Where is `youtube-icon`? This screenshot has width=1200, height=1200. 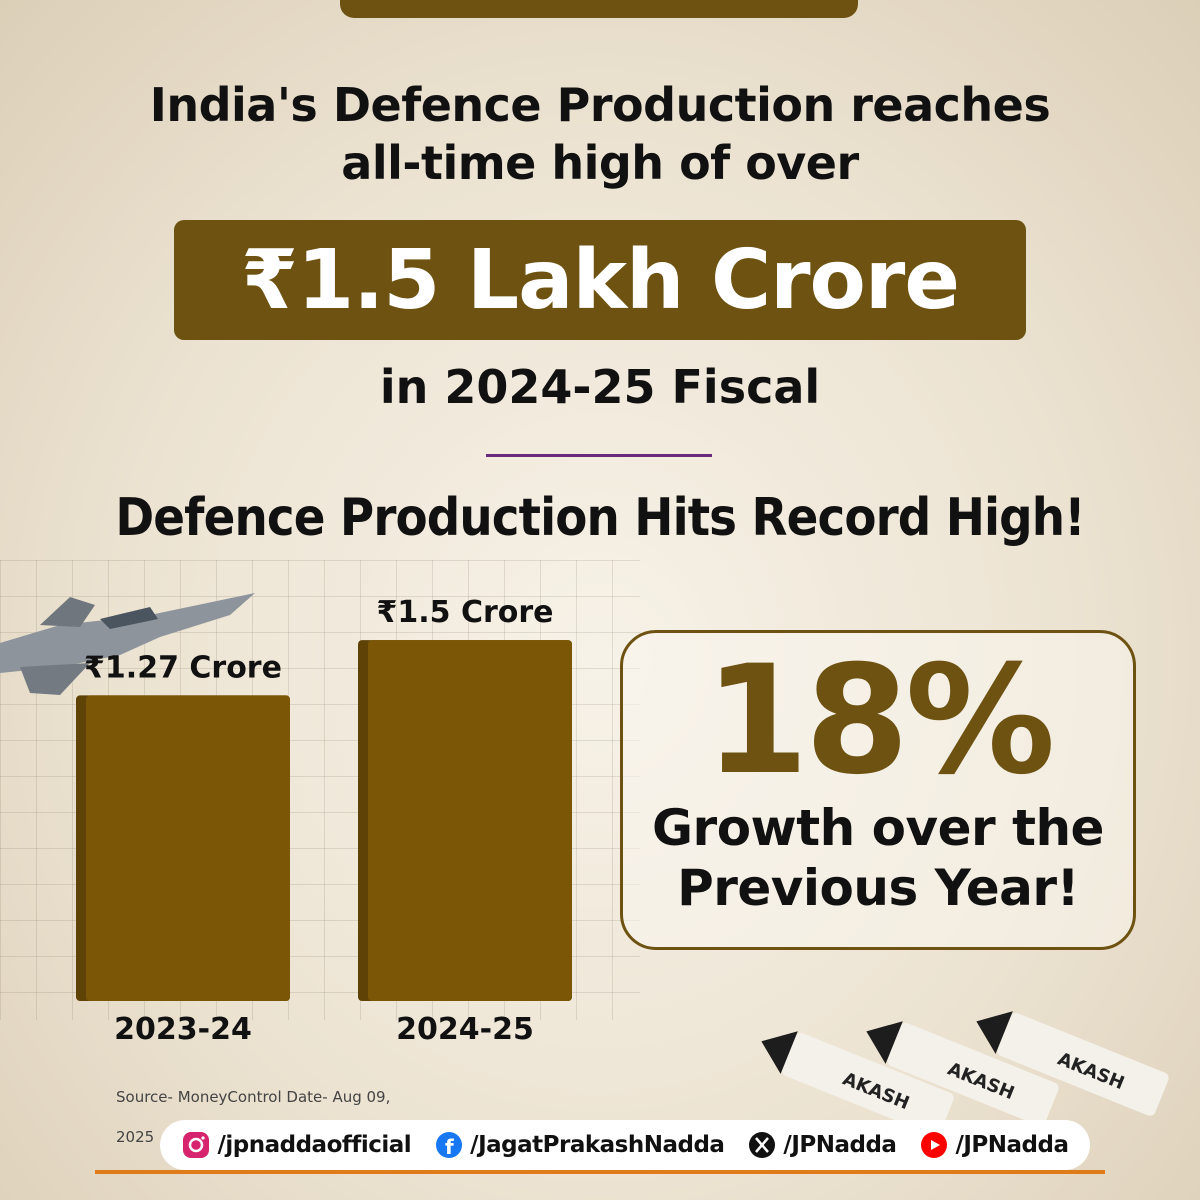
youtube-icon is located at coordinates (934, 1145).